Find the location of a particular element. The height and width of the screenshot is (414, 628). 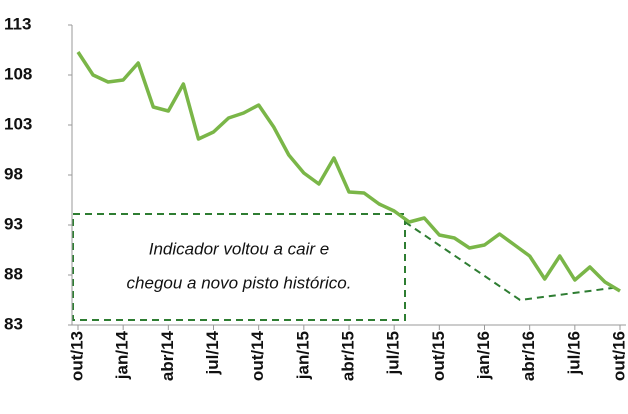

y-tick-label: 108 is located at coordinates (18, 73).